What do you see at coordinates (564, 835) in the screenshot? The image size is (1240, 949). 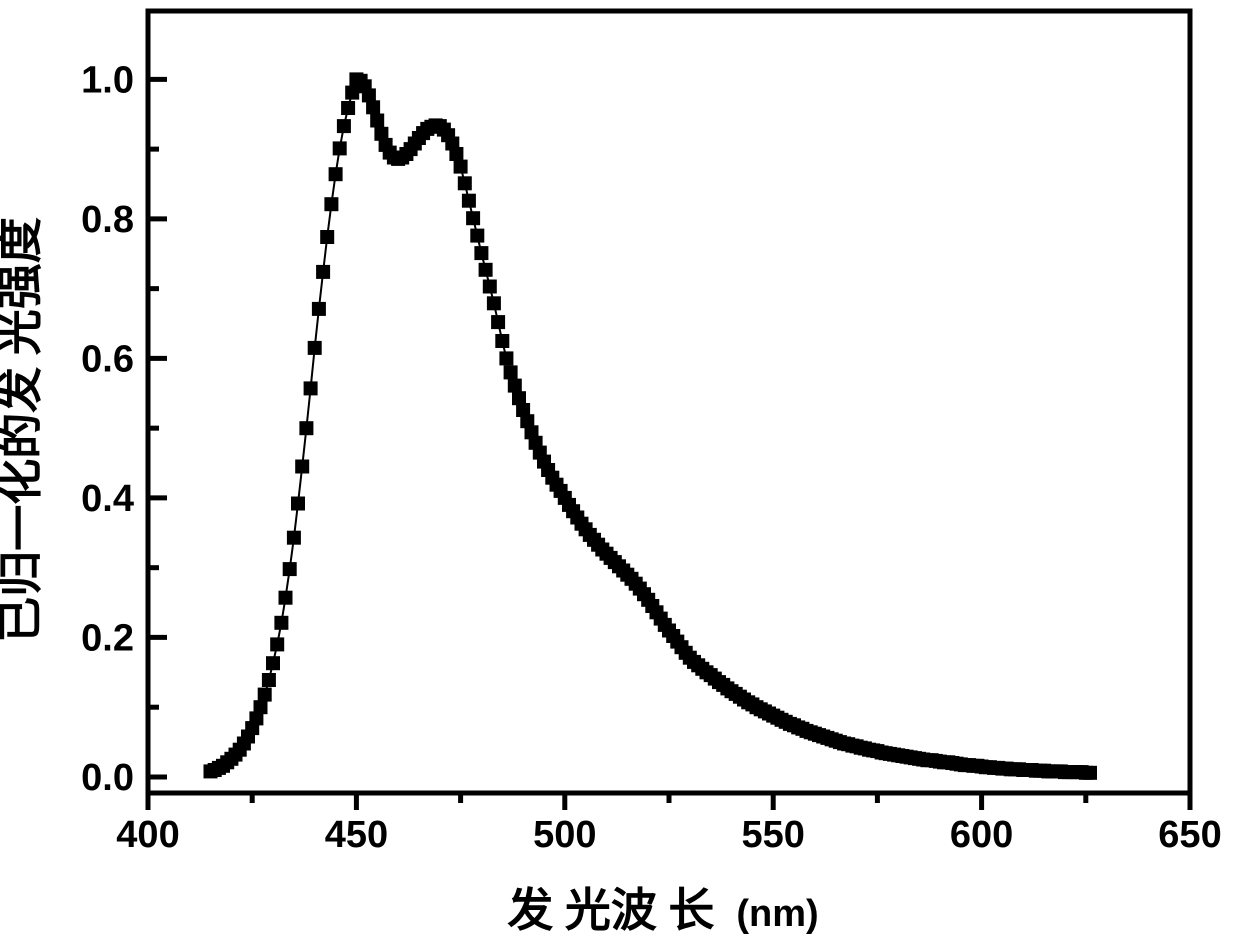 I see `x-tick-label: 500` at bounding box center [564, 835].